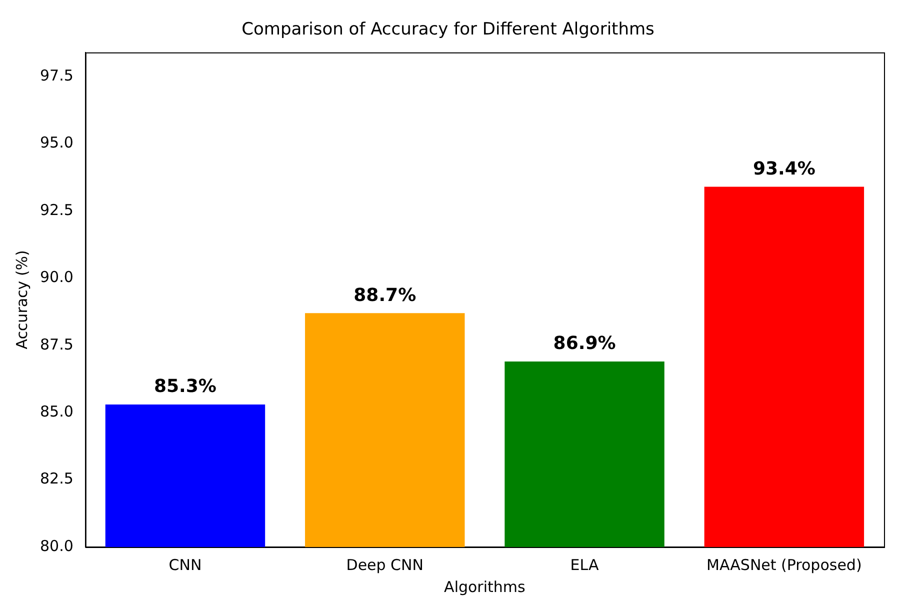  What do you see at coordinates (448, 30) in the screenshot?
I see `chart-title: Comparison of Accuracy for Different Algorithms` at bounding box center [448, 30].